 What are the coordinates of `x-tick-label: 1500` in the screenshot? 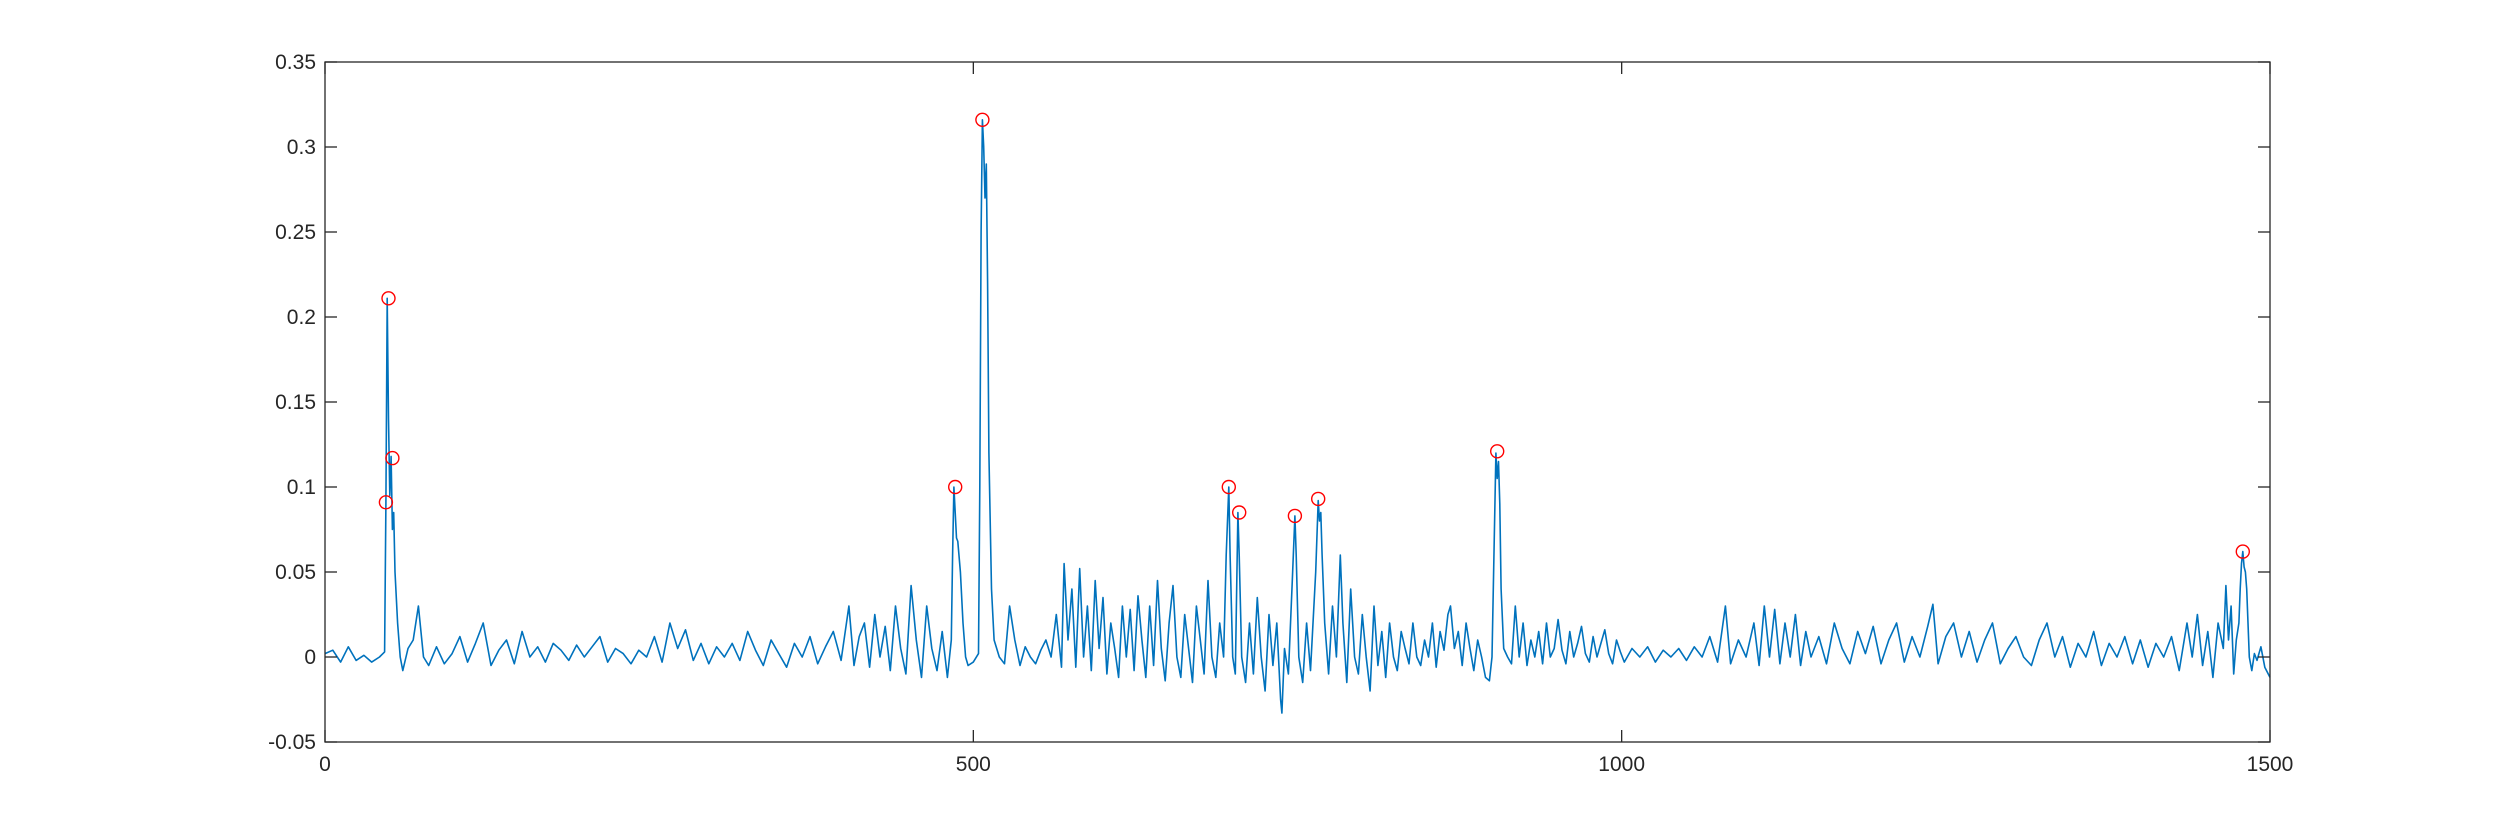 It's located at (2270, 764).